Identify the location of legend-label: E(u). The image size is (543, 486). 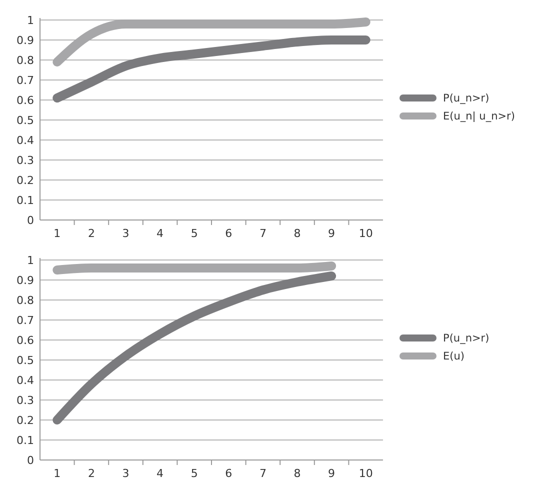
(453, 356).